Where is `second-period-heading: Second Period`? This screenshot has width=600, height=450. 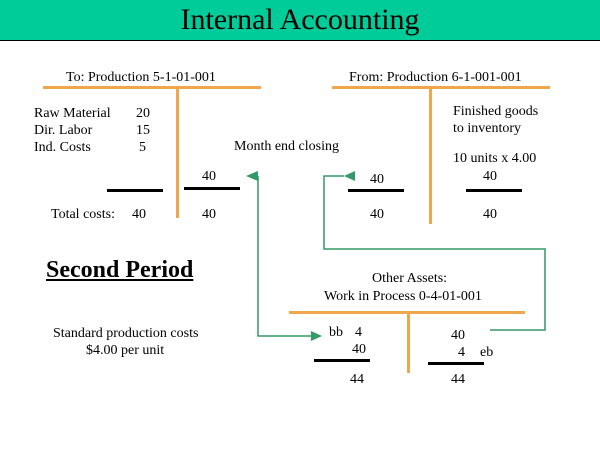
second-period-heading: Second Period is located at coordinates (120, 270).